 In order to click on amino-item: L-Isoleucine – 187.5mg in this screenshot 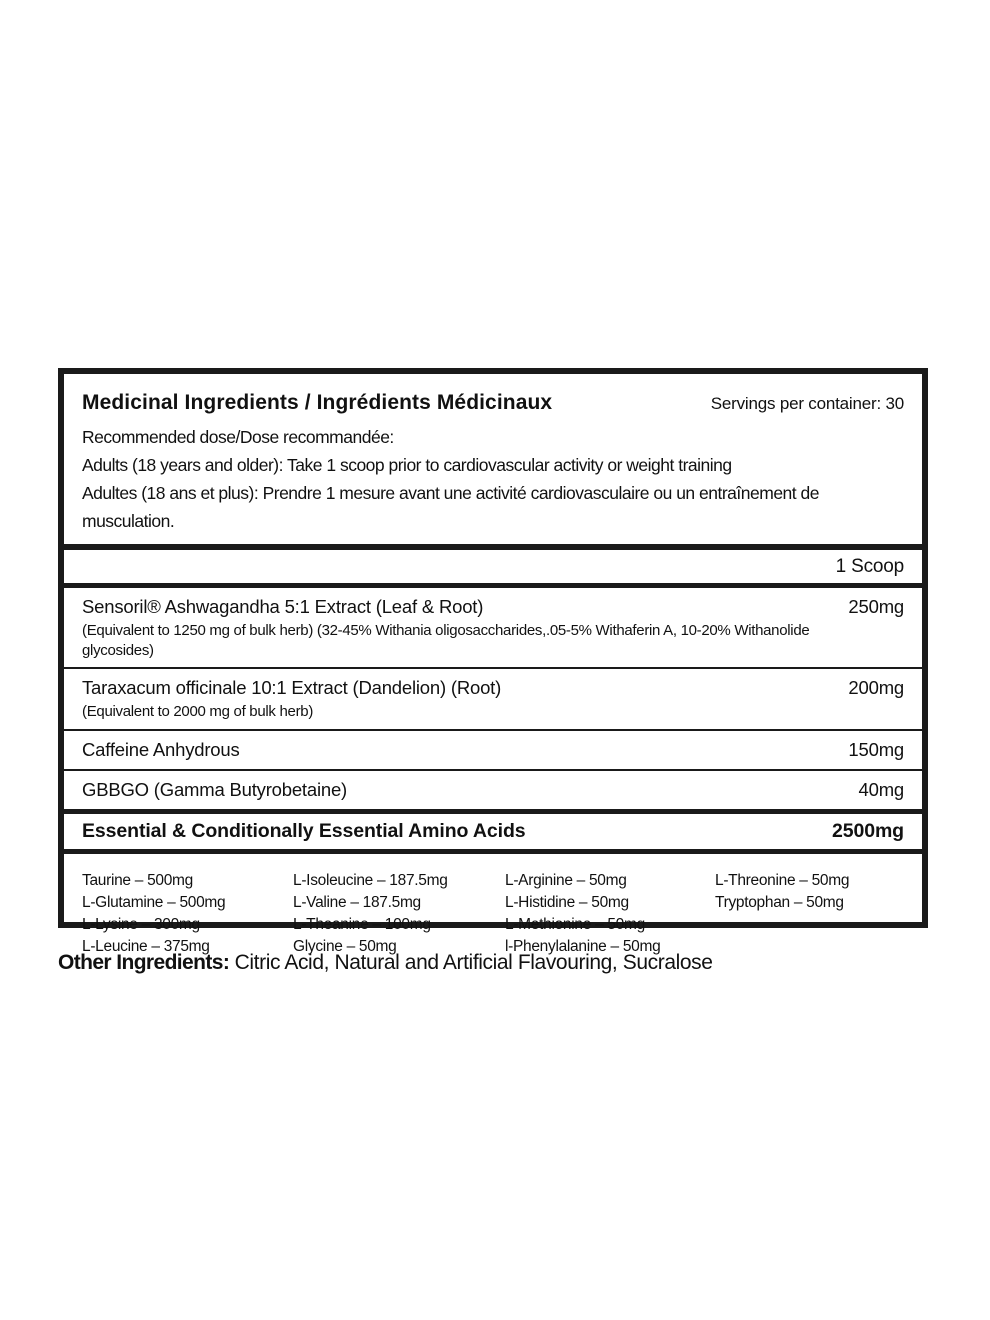, I will do `click(370, 880)`.